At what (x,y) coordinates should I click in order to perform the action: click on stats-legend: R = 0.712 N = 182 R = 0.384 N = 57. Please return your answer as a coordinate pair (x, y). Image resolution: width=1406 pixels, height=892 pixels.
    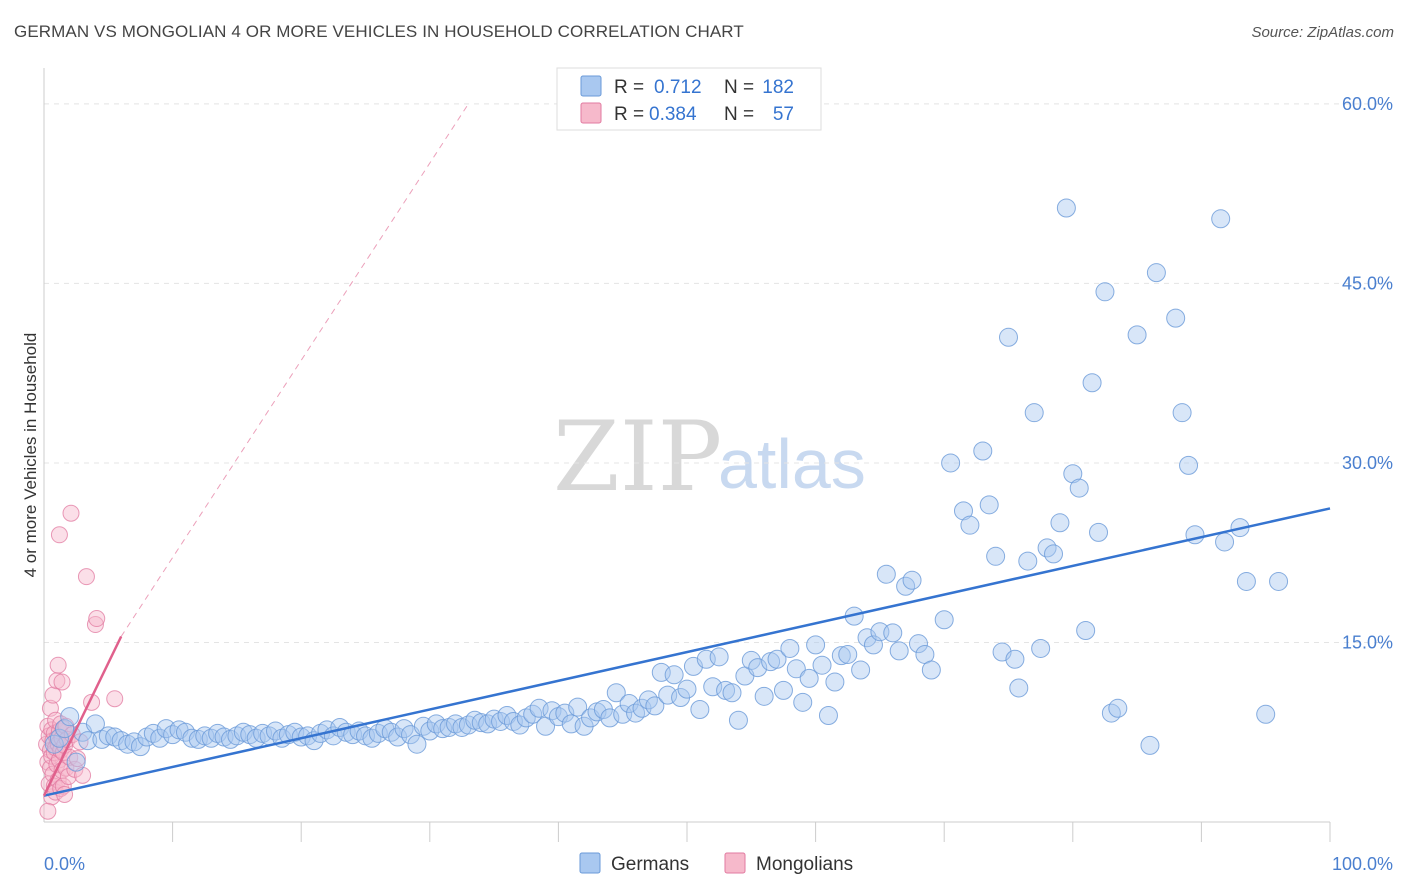
    Looking at the image, I should click on (689, 99).